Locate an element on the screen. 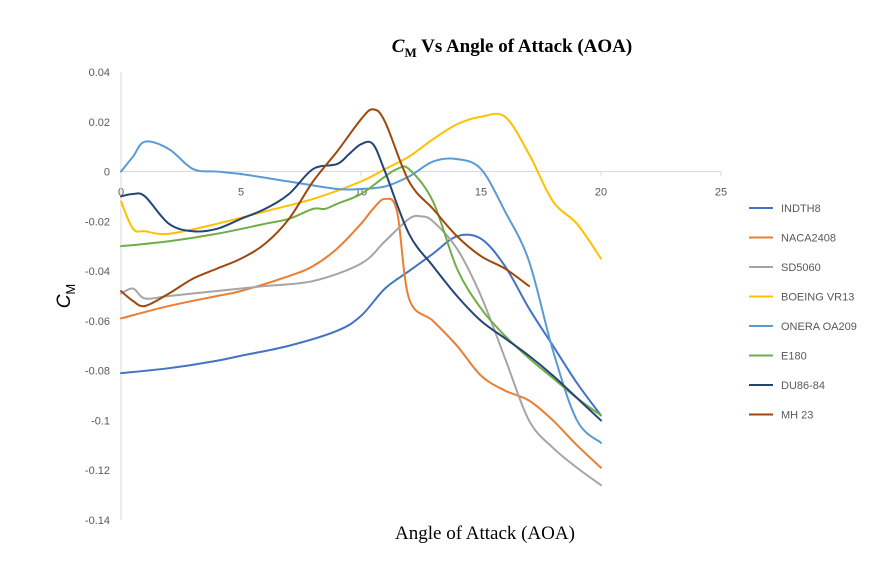 This screenshot has width=876, height=577. title-subscript: M is located at coordinates (410, 52).